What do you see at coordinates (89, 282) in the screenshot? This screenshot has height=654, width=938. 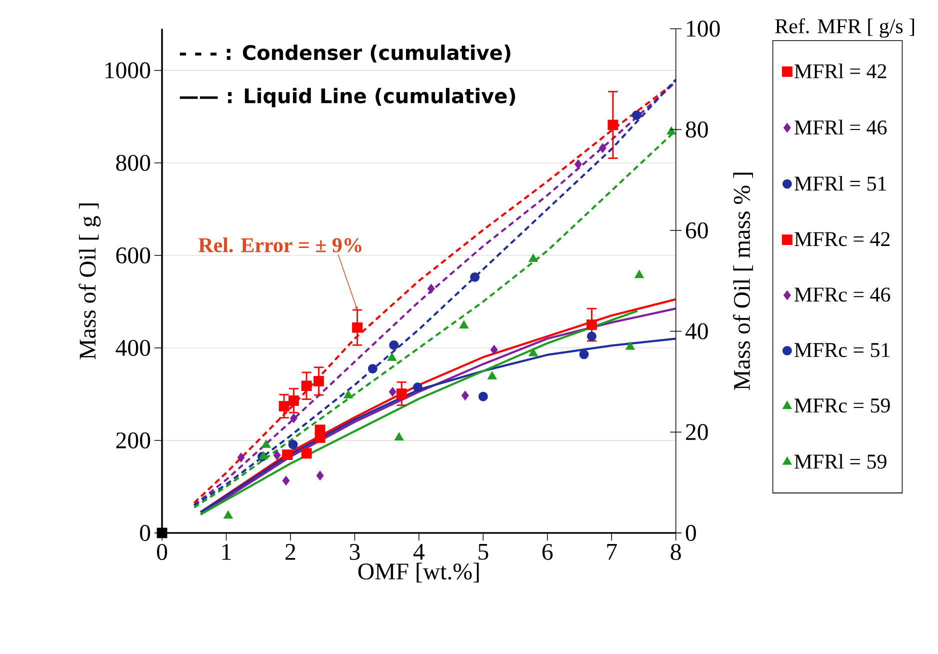 I see `y-axis-title: Mass of Oil [ g ]` at bounding box center [89, 282].